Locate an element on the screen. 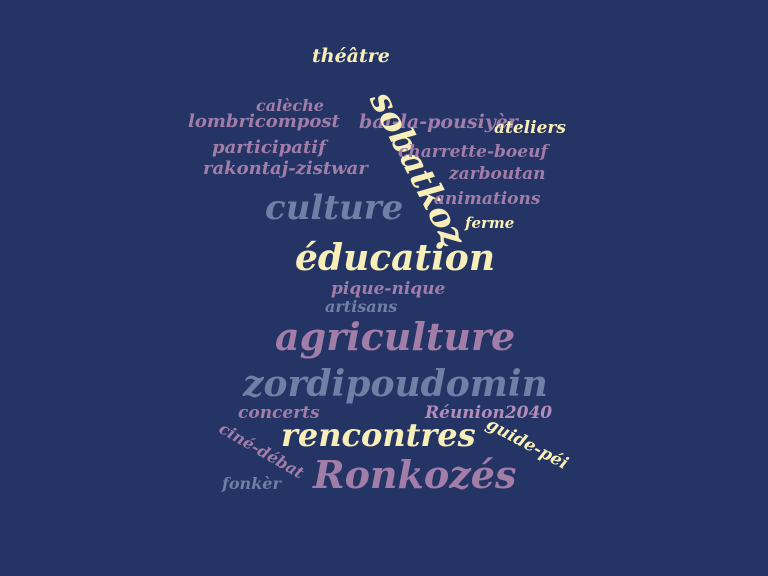 The height and width of the screenshot is (576, 768). word-pique-nique: pique-nique is located at coordinates (388, 289).